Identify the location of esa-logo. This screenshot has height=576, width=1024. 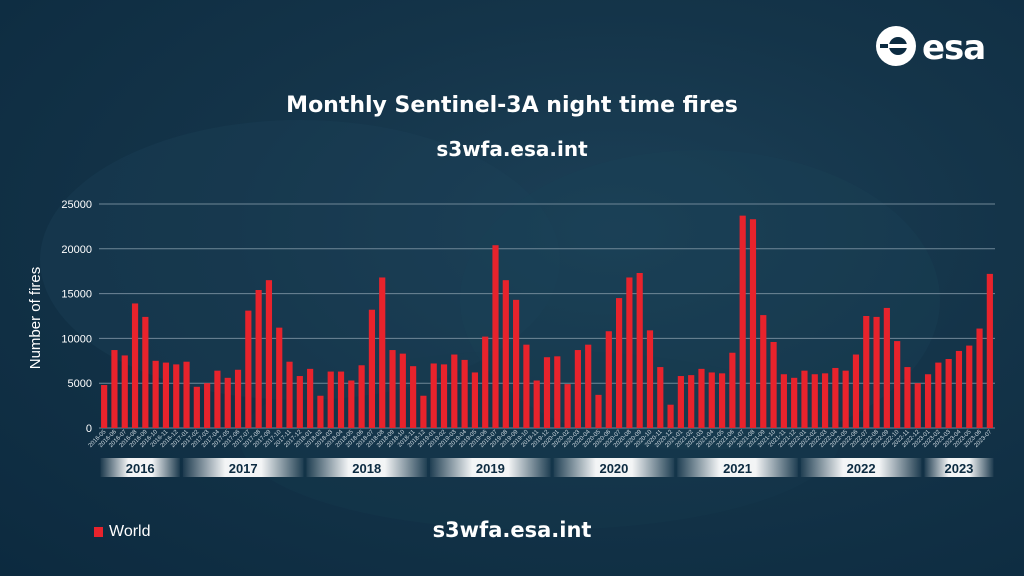
(896, 46).